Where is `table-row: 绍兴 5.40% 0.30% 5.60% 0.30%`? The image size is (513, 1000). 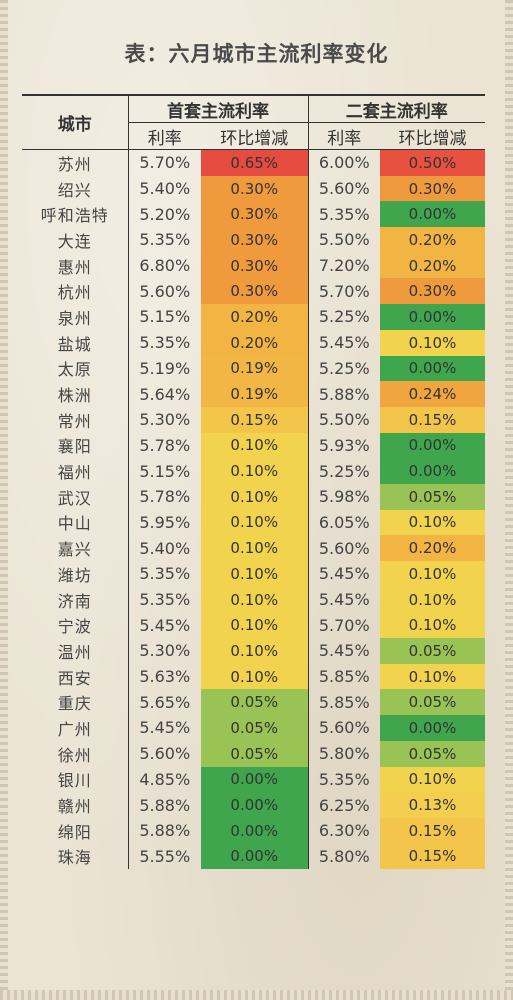
table-row: 绍兴 5.40% 0.30% 5.60% 0.30% is located at coordinates (253, 188).